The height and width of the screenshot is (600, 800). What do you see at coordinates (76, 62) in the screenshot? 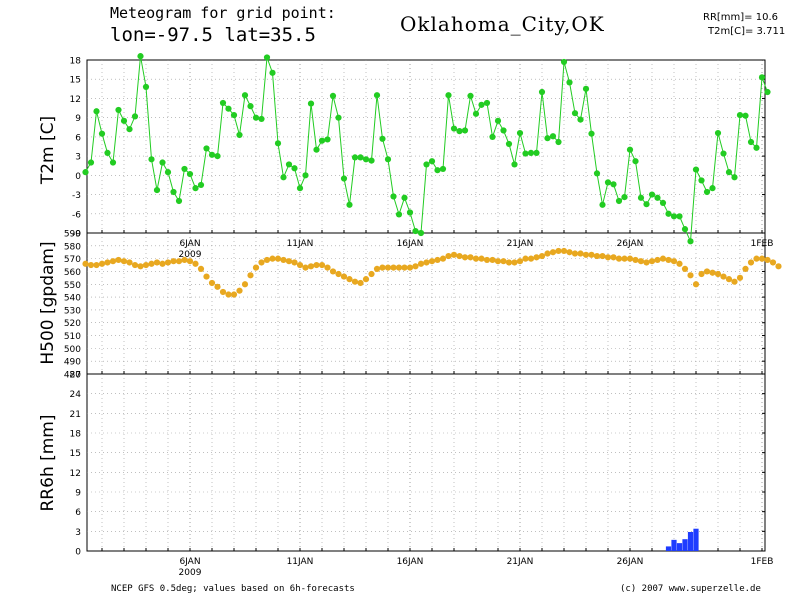
I see `y-tick-label: 18` at bounding box center [76, 62].